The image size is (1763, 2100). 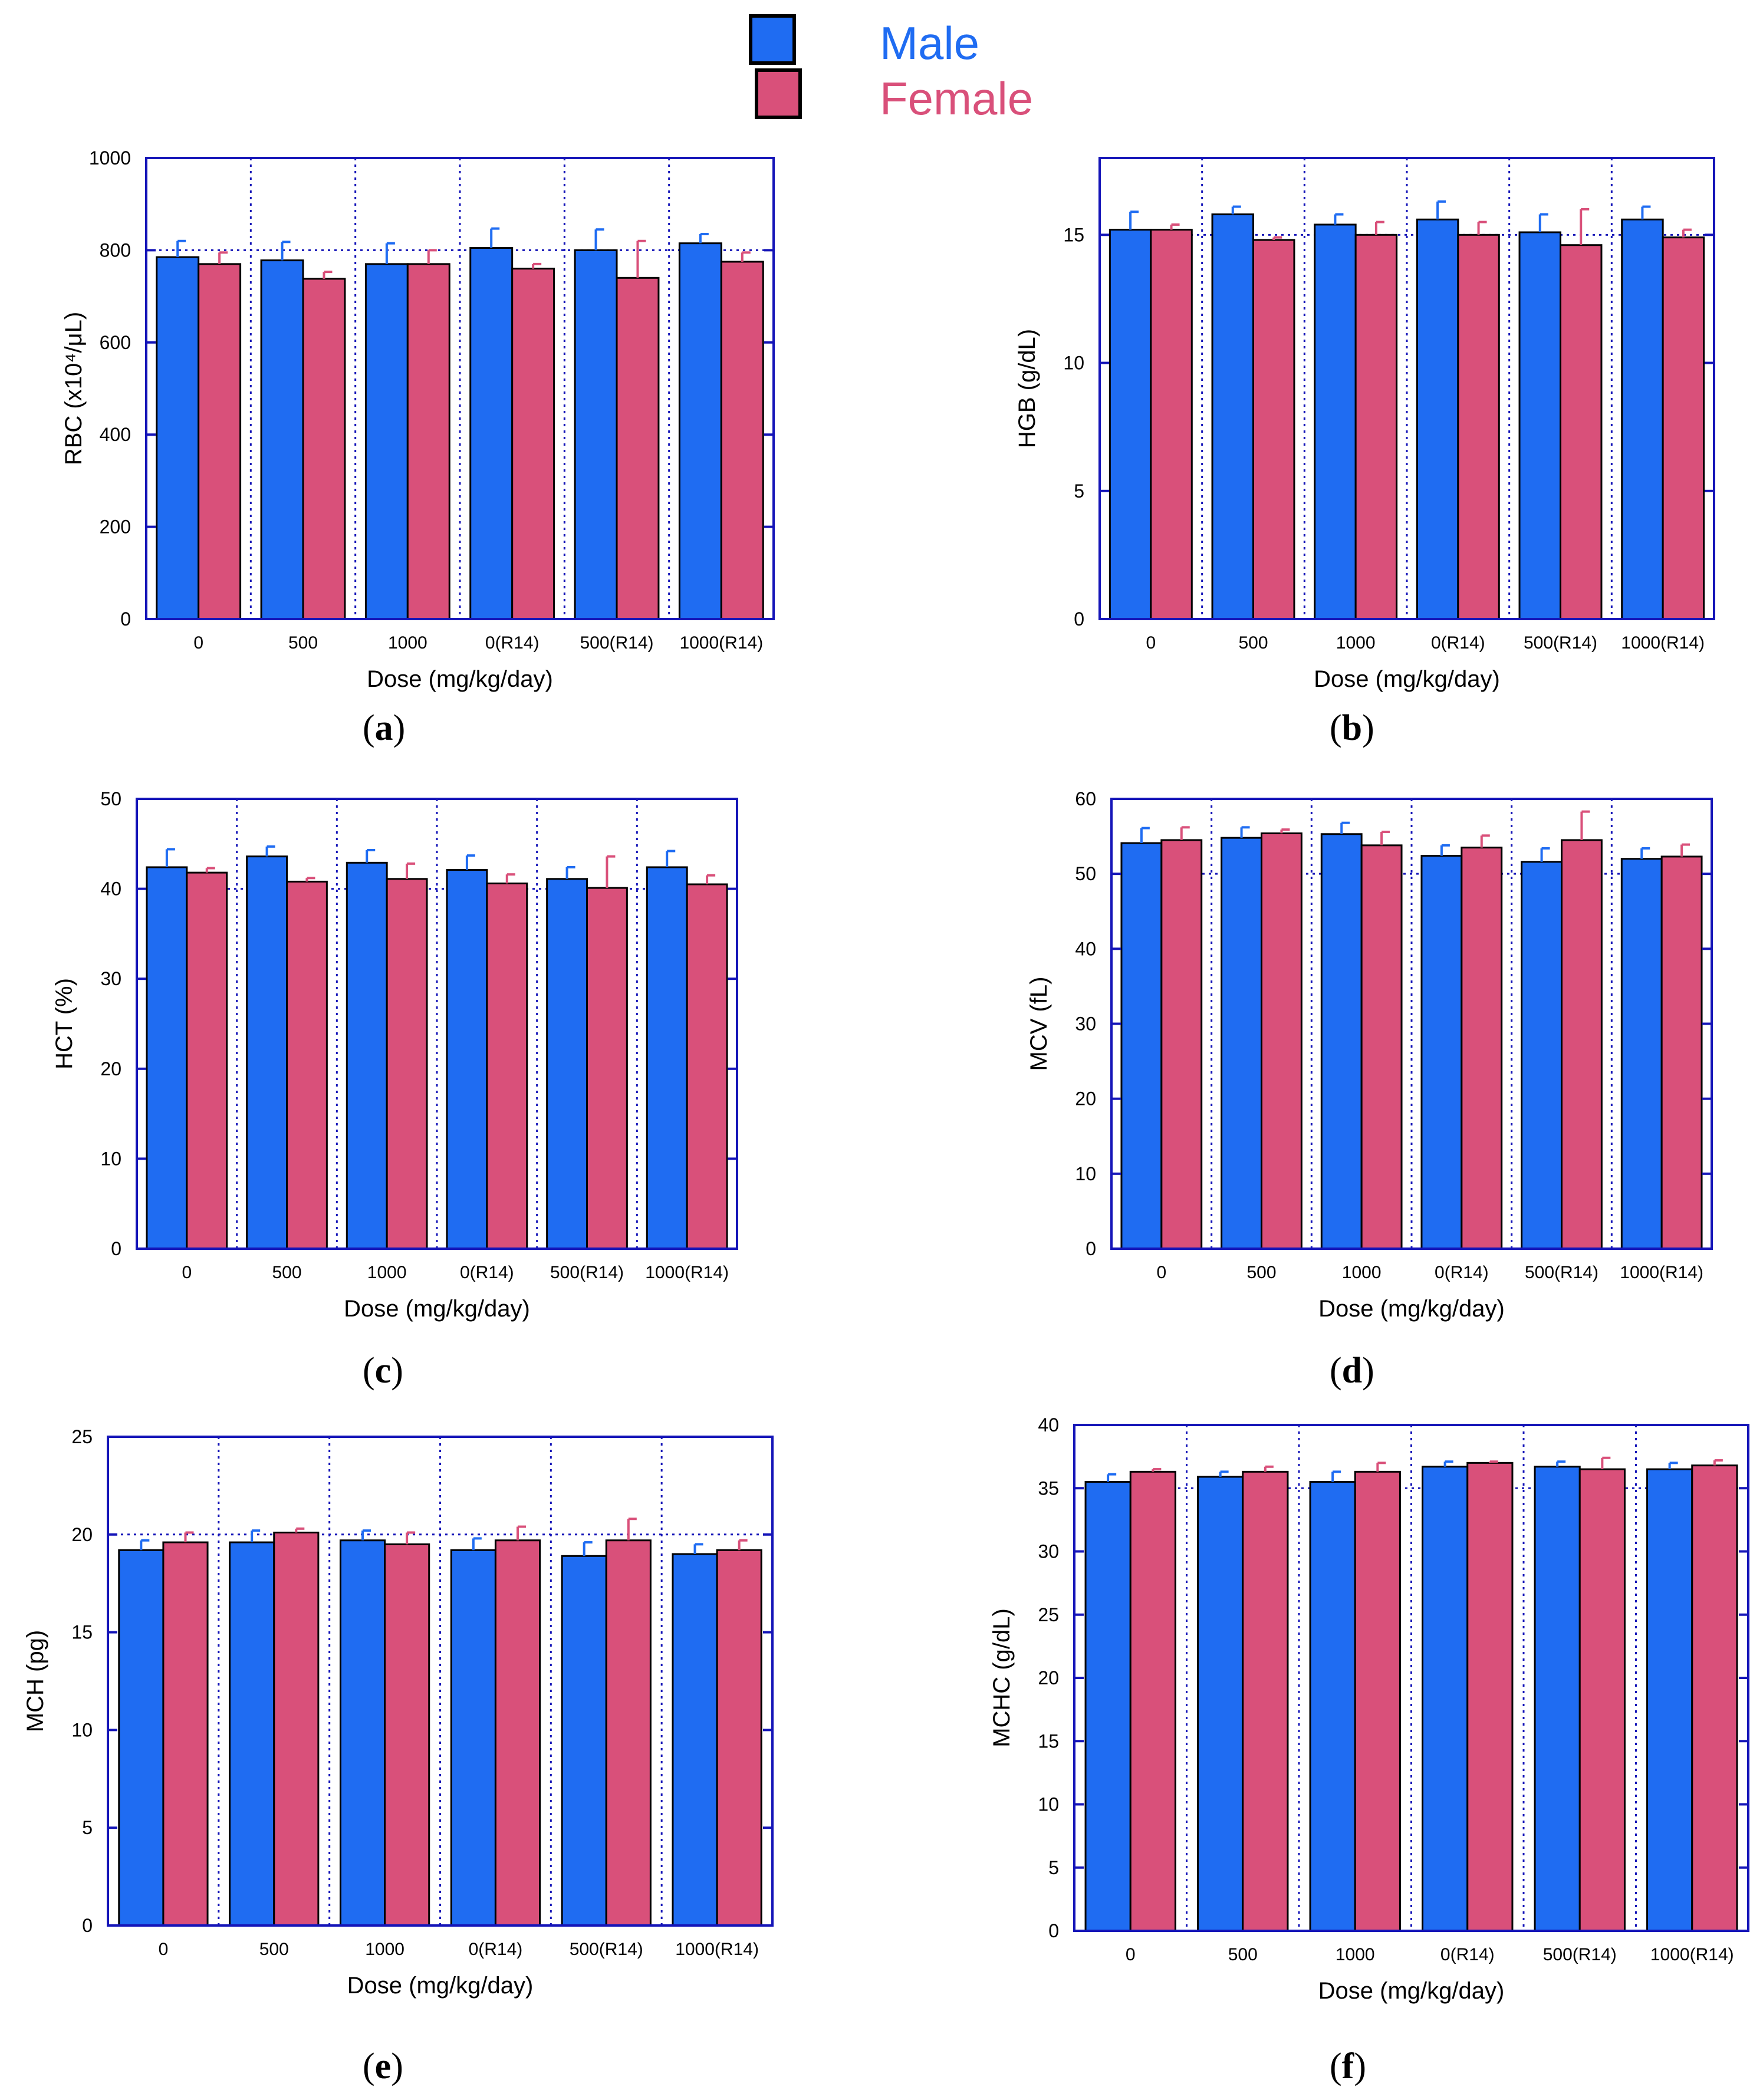 I want to click on legend-female-label: Female, so click(x=957, y=99).